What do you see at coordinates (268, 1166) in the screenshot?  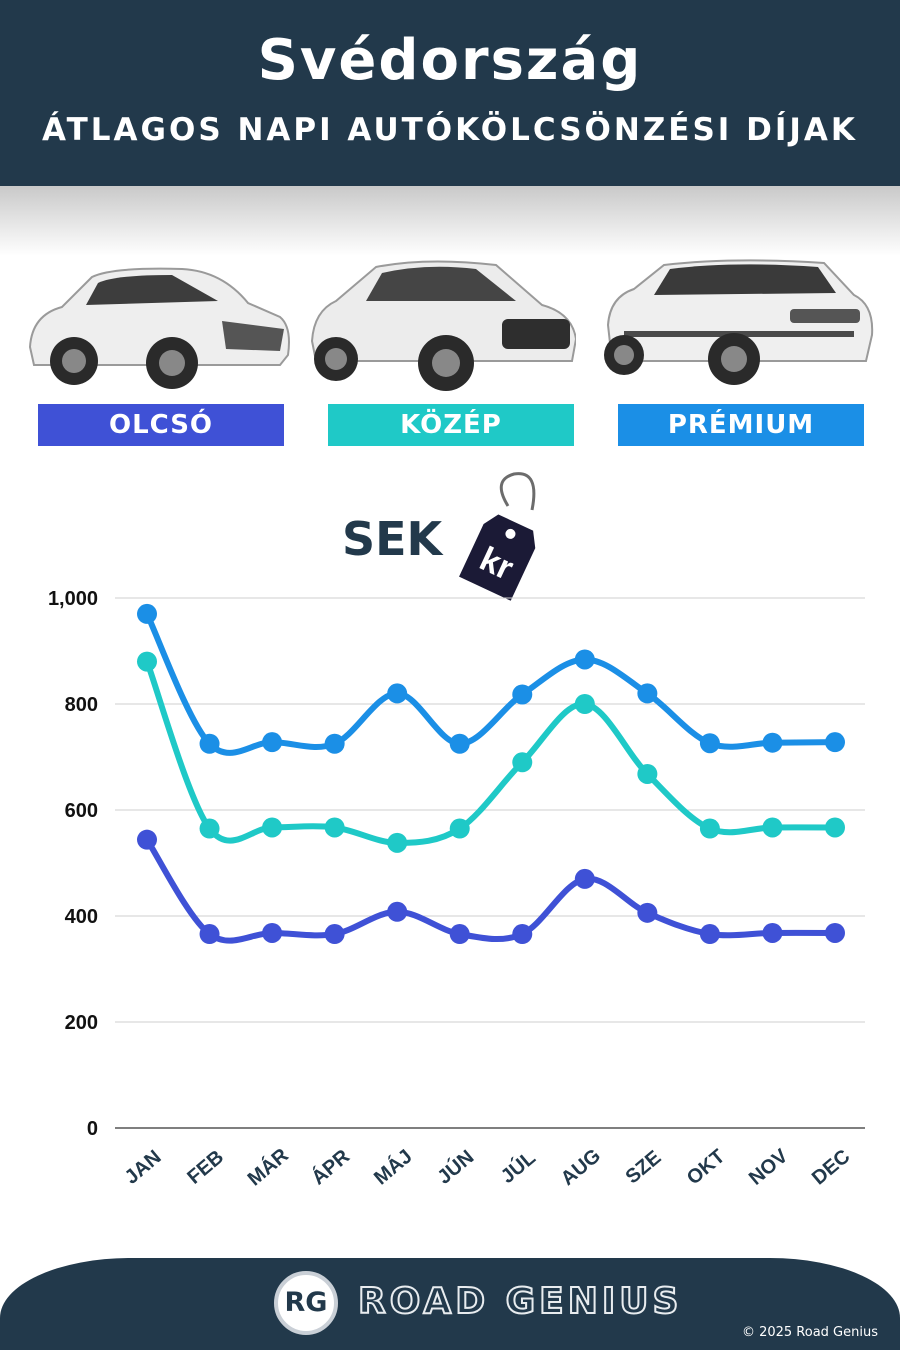 I see `x-tick-label: MÁR` at bounding box center [268, 1166].